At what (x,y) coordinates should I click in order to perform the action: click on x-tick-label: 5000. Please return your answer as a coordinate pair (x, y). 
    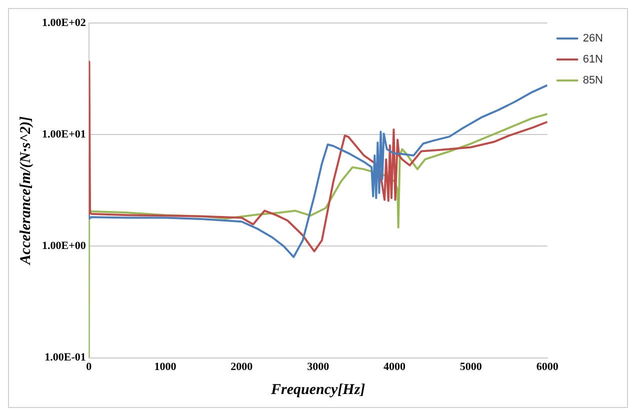
    Looking at the image, I should click on (471, 367).